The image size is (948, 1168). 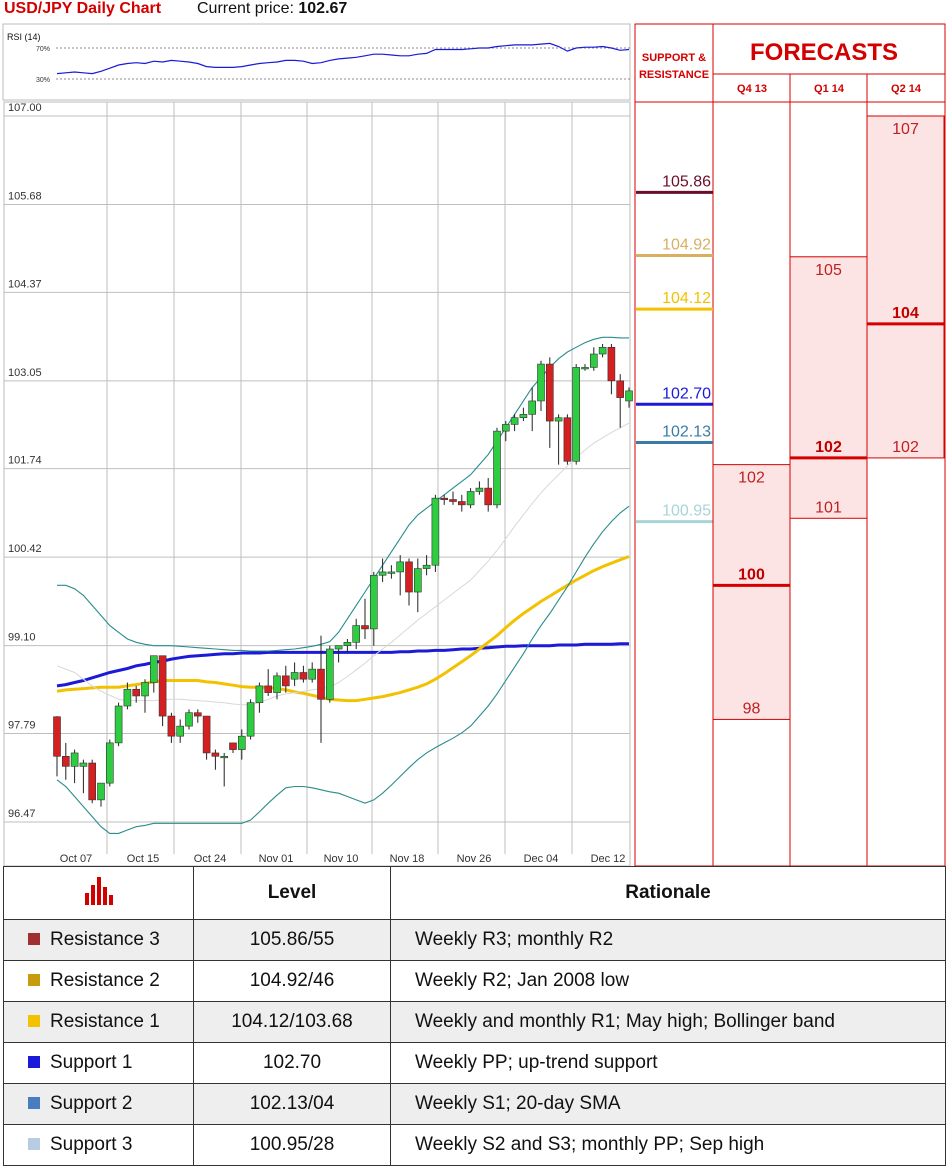 I want to click on quarter-label: Q4 13, so click(x=752, y=89).